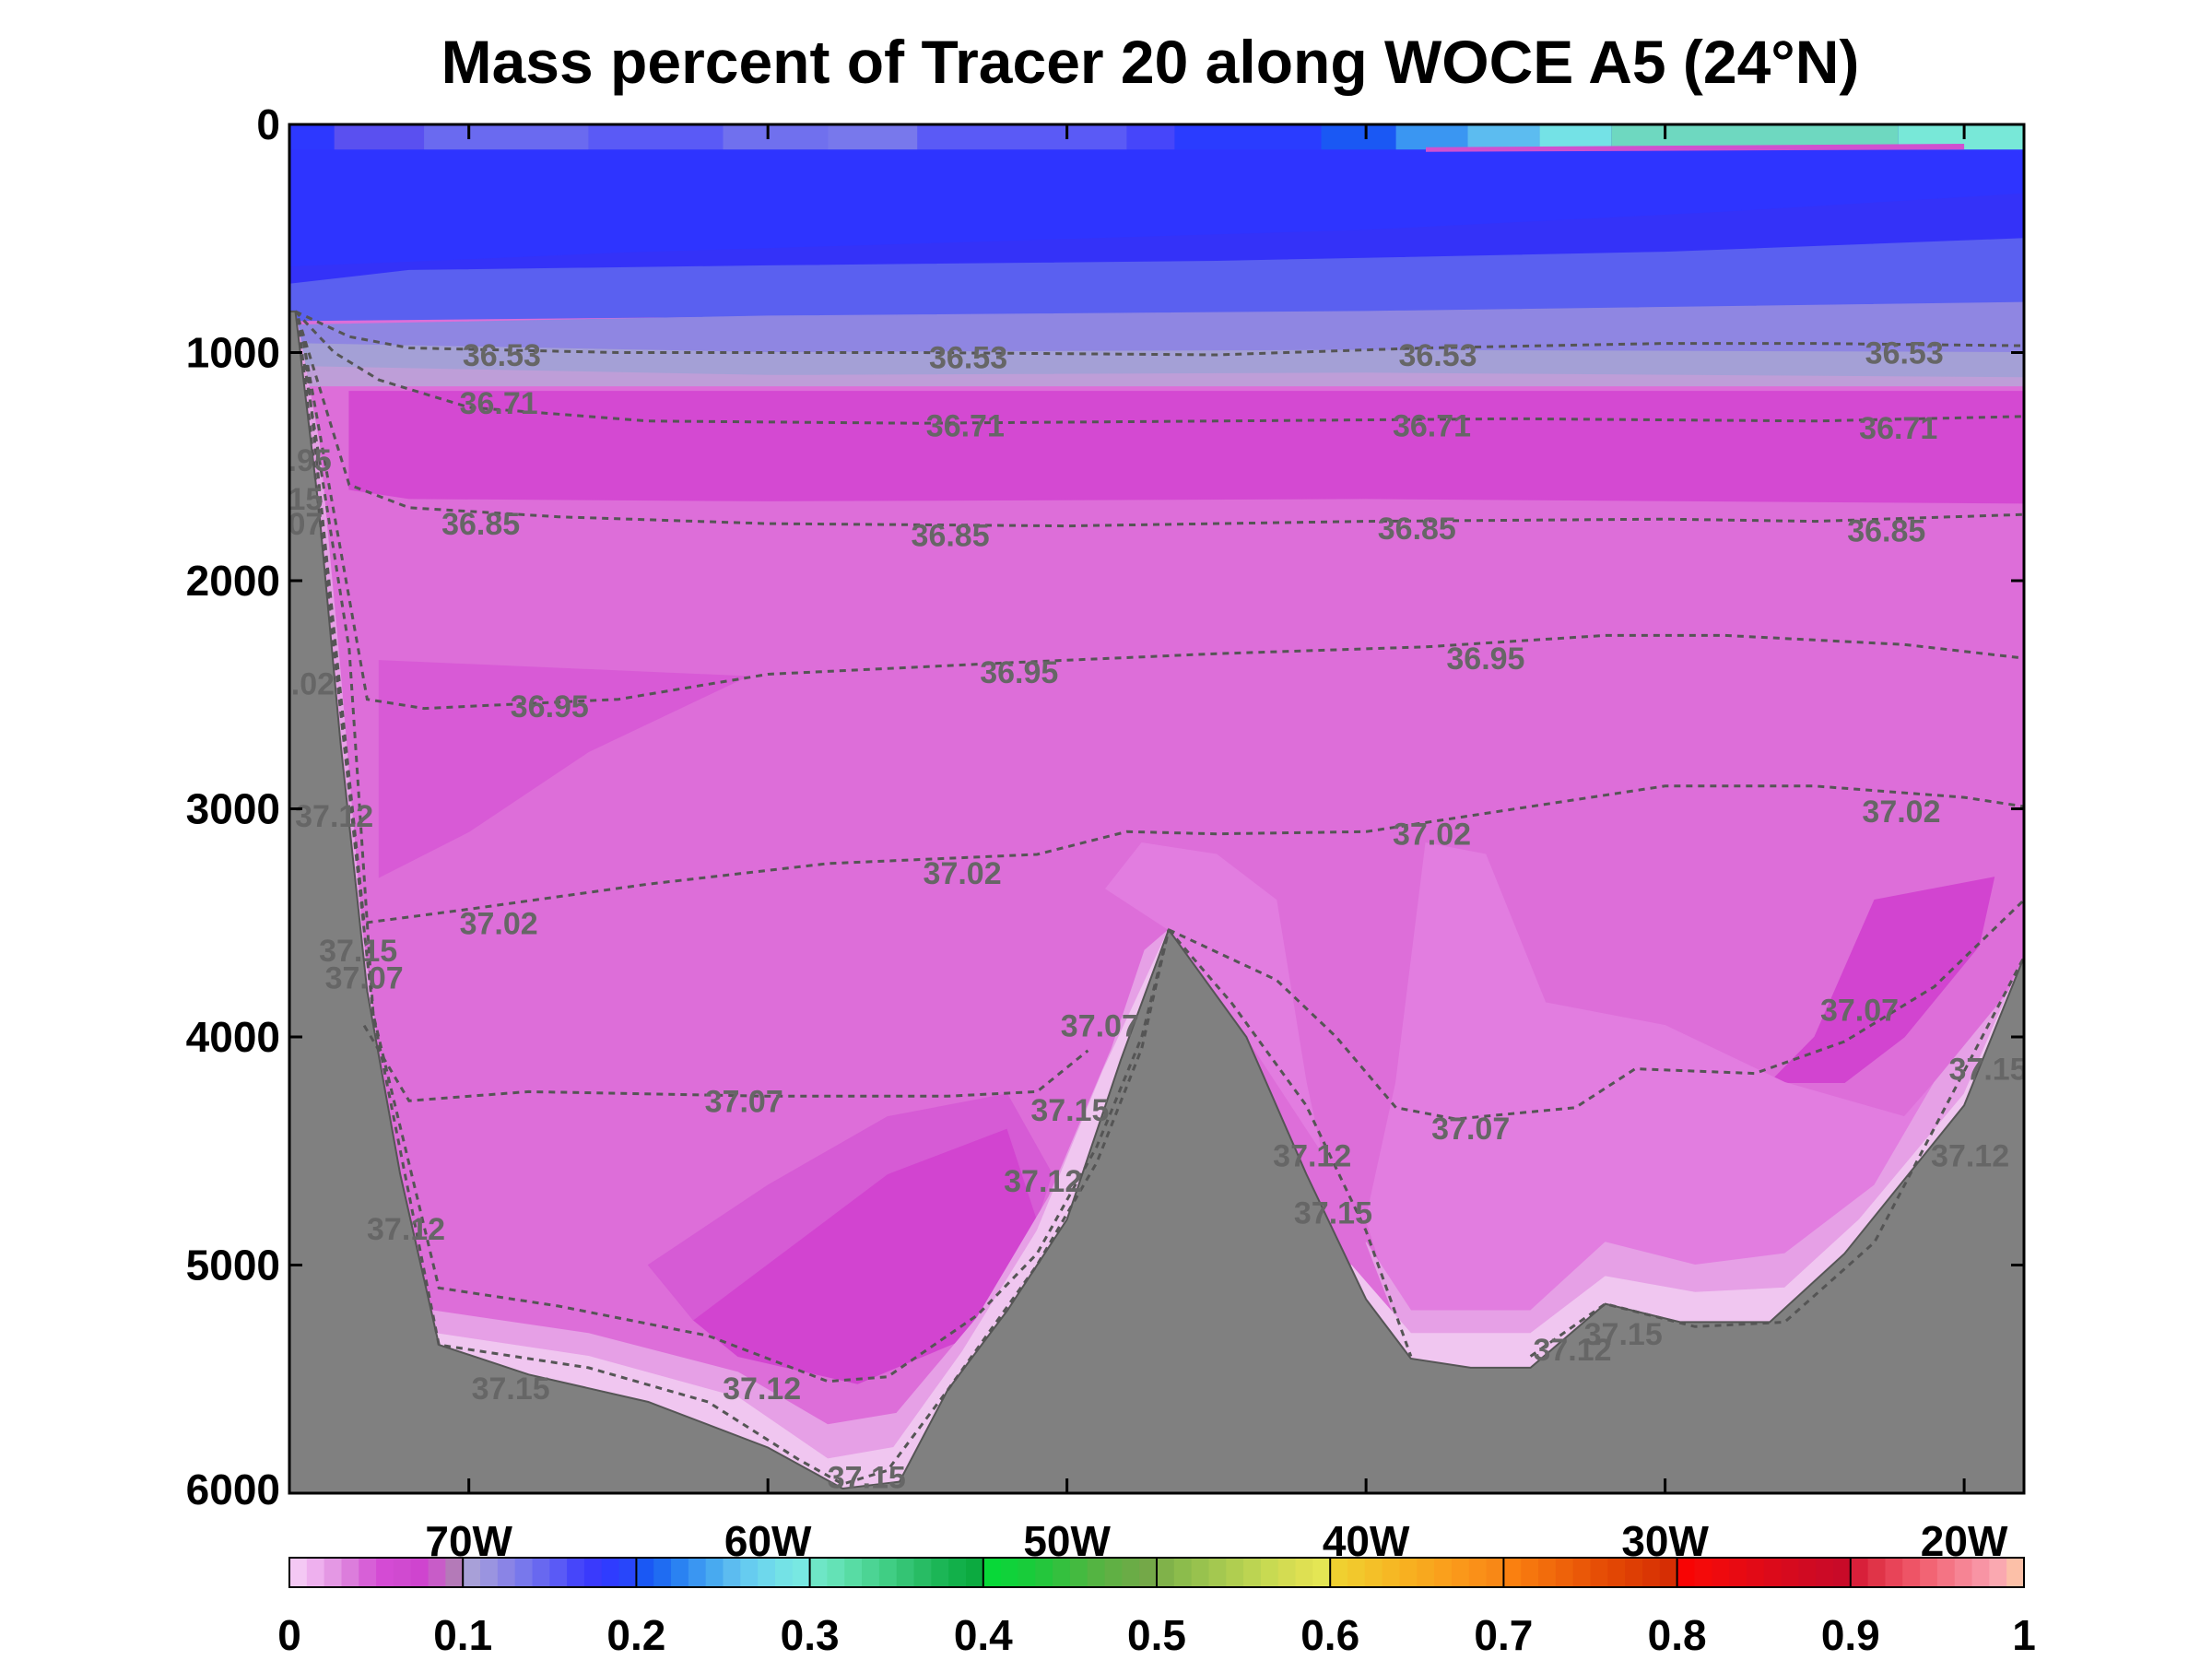  I want to click on contour-label: 7.15, so click(292, 499).